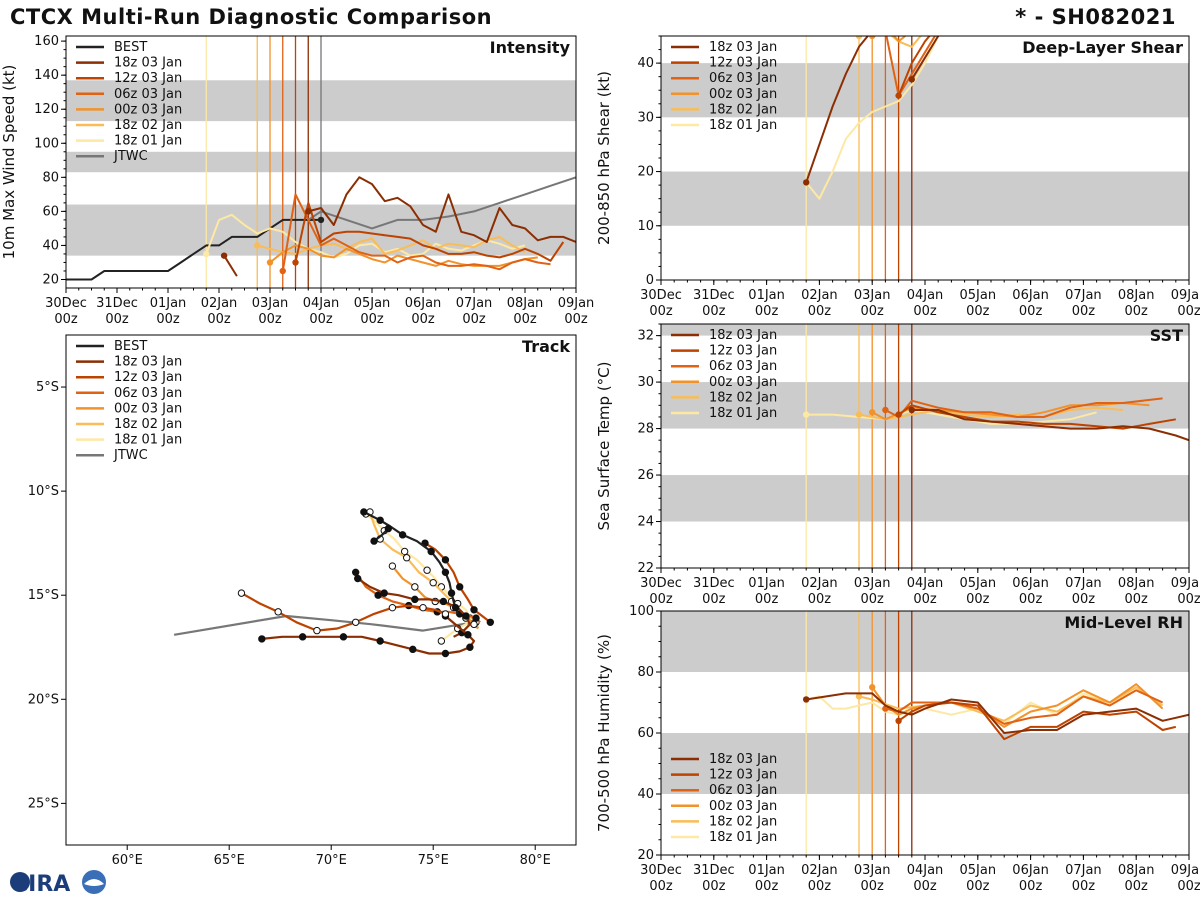 The width and height of the screenshot is (1200, 900). Describe the element at coordinates (925, 870) in the screenshot. I see `rh-xtick-label: 04Jan` at that location.